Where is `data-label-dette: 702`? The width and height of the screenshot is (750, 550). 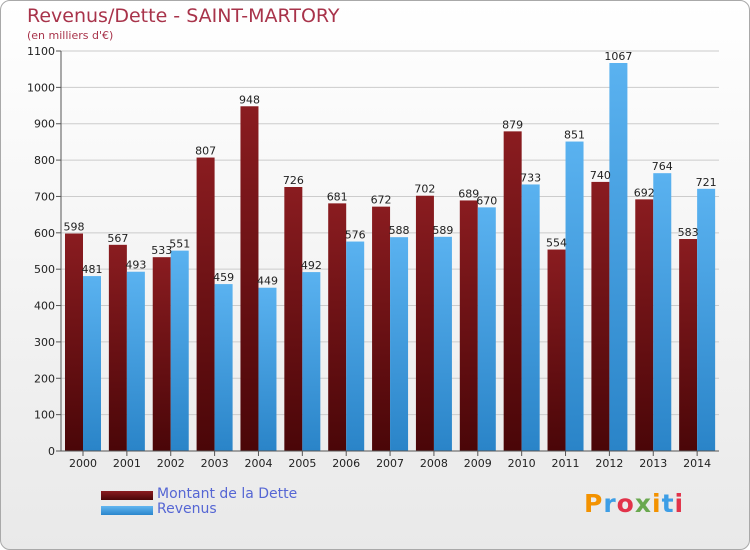 data-label-dette: 702 is located at coordinates (424, 189).